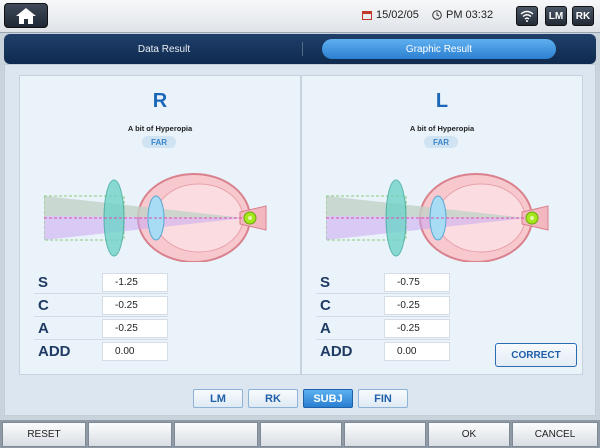 The height and width of the screenshot is (448, 600). I want to click on tab-divider, so click(302, 49).